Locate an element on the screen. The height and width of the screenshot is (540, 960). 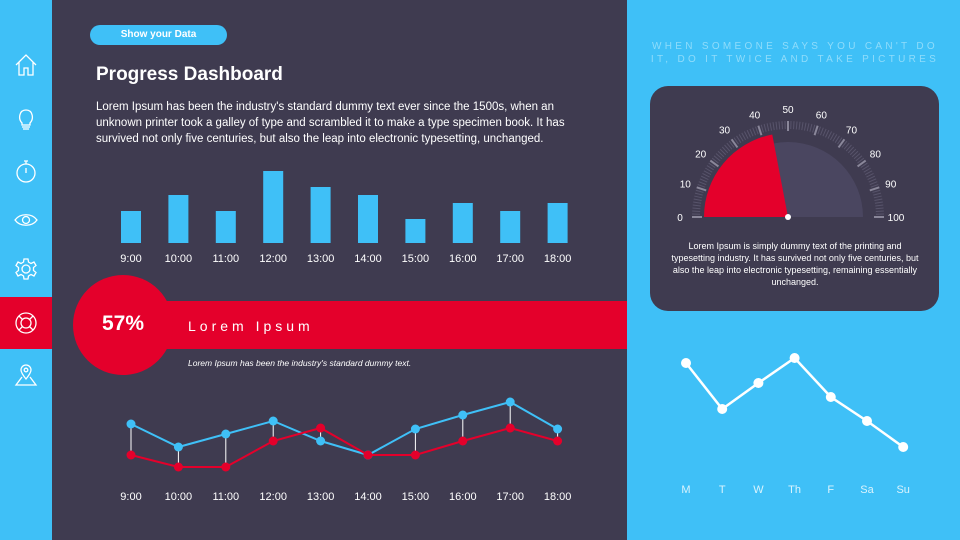
nav-home is located at coordinates (26, 65).